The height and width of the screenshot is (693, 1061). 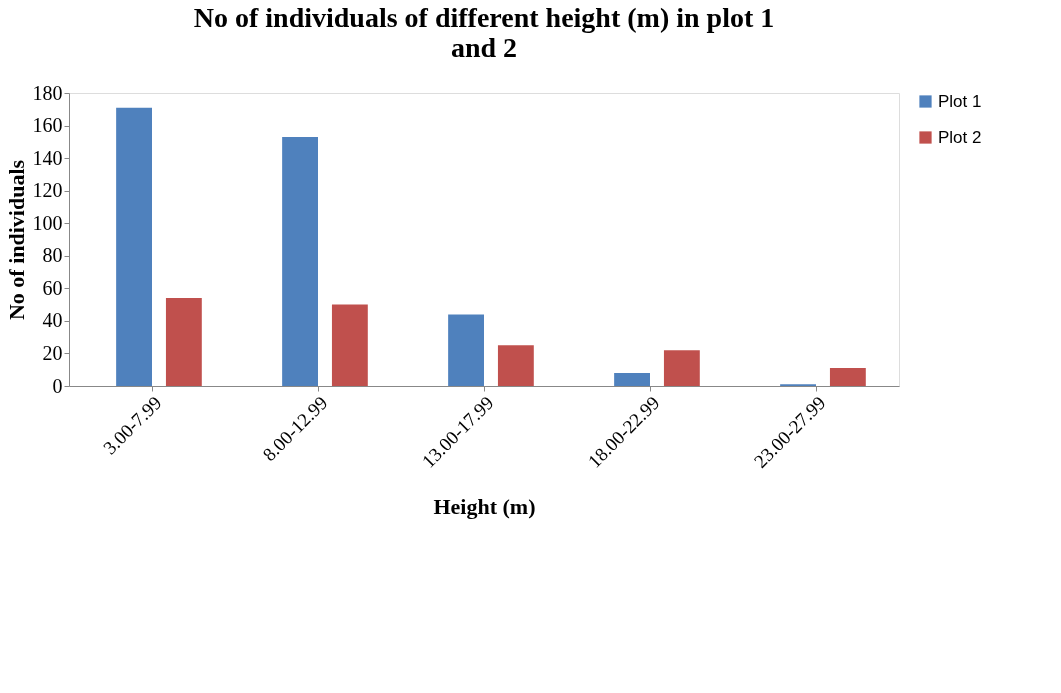 What do you see at coordinates (484, 32) in the screenshot?
I see `chart-title: No of individuals of different height (m) in plot 1 and 2` at bounding box center [484, 32].